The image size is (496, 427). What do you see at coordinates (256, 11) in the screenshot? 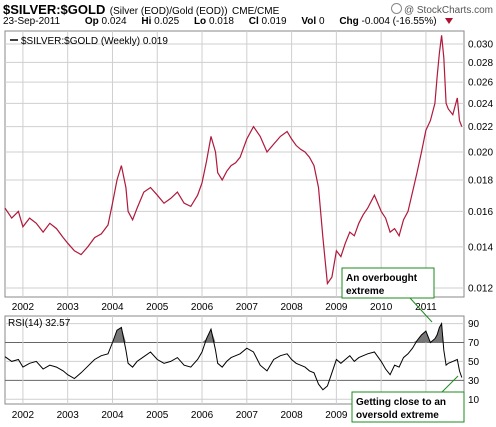
I see `exchange-label: CME/CME` at bounding box center [256, 11].